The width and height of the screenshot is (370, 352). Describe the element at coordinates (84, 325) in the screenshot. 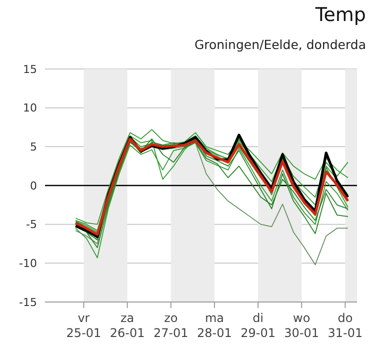

I see `x-tick-label: vr 25-01` at that location.